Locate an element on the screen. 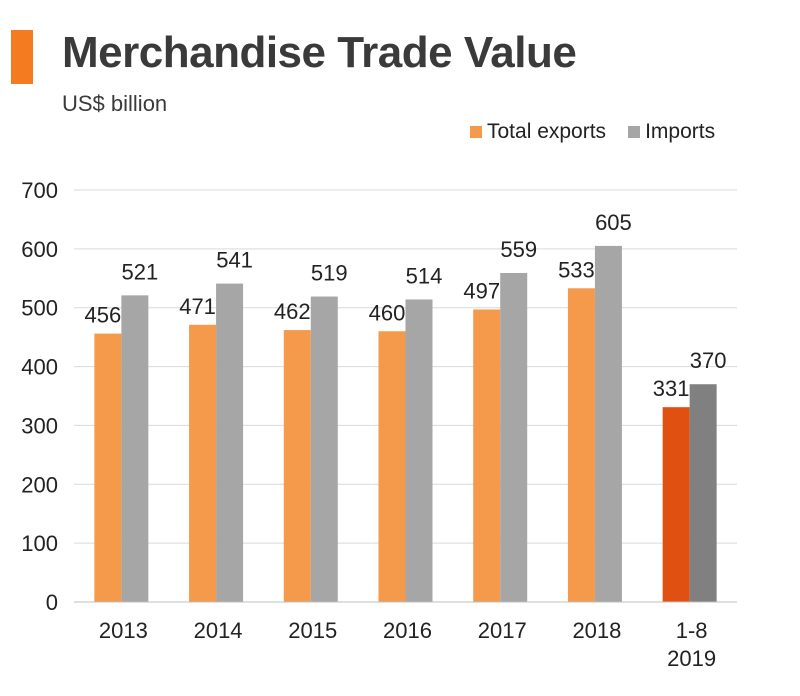 Image resolution: width=800 pixels, height=696 pixels. legend-label-exports: Total exports is located at coordinates (547, 131).